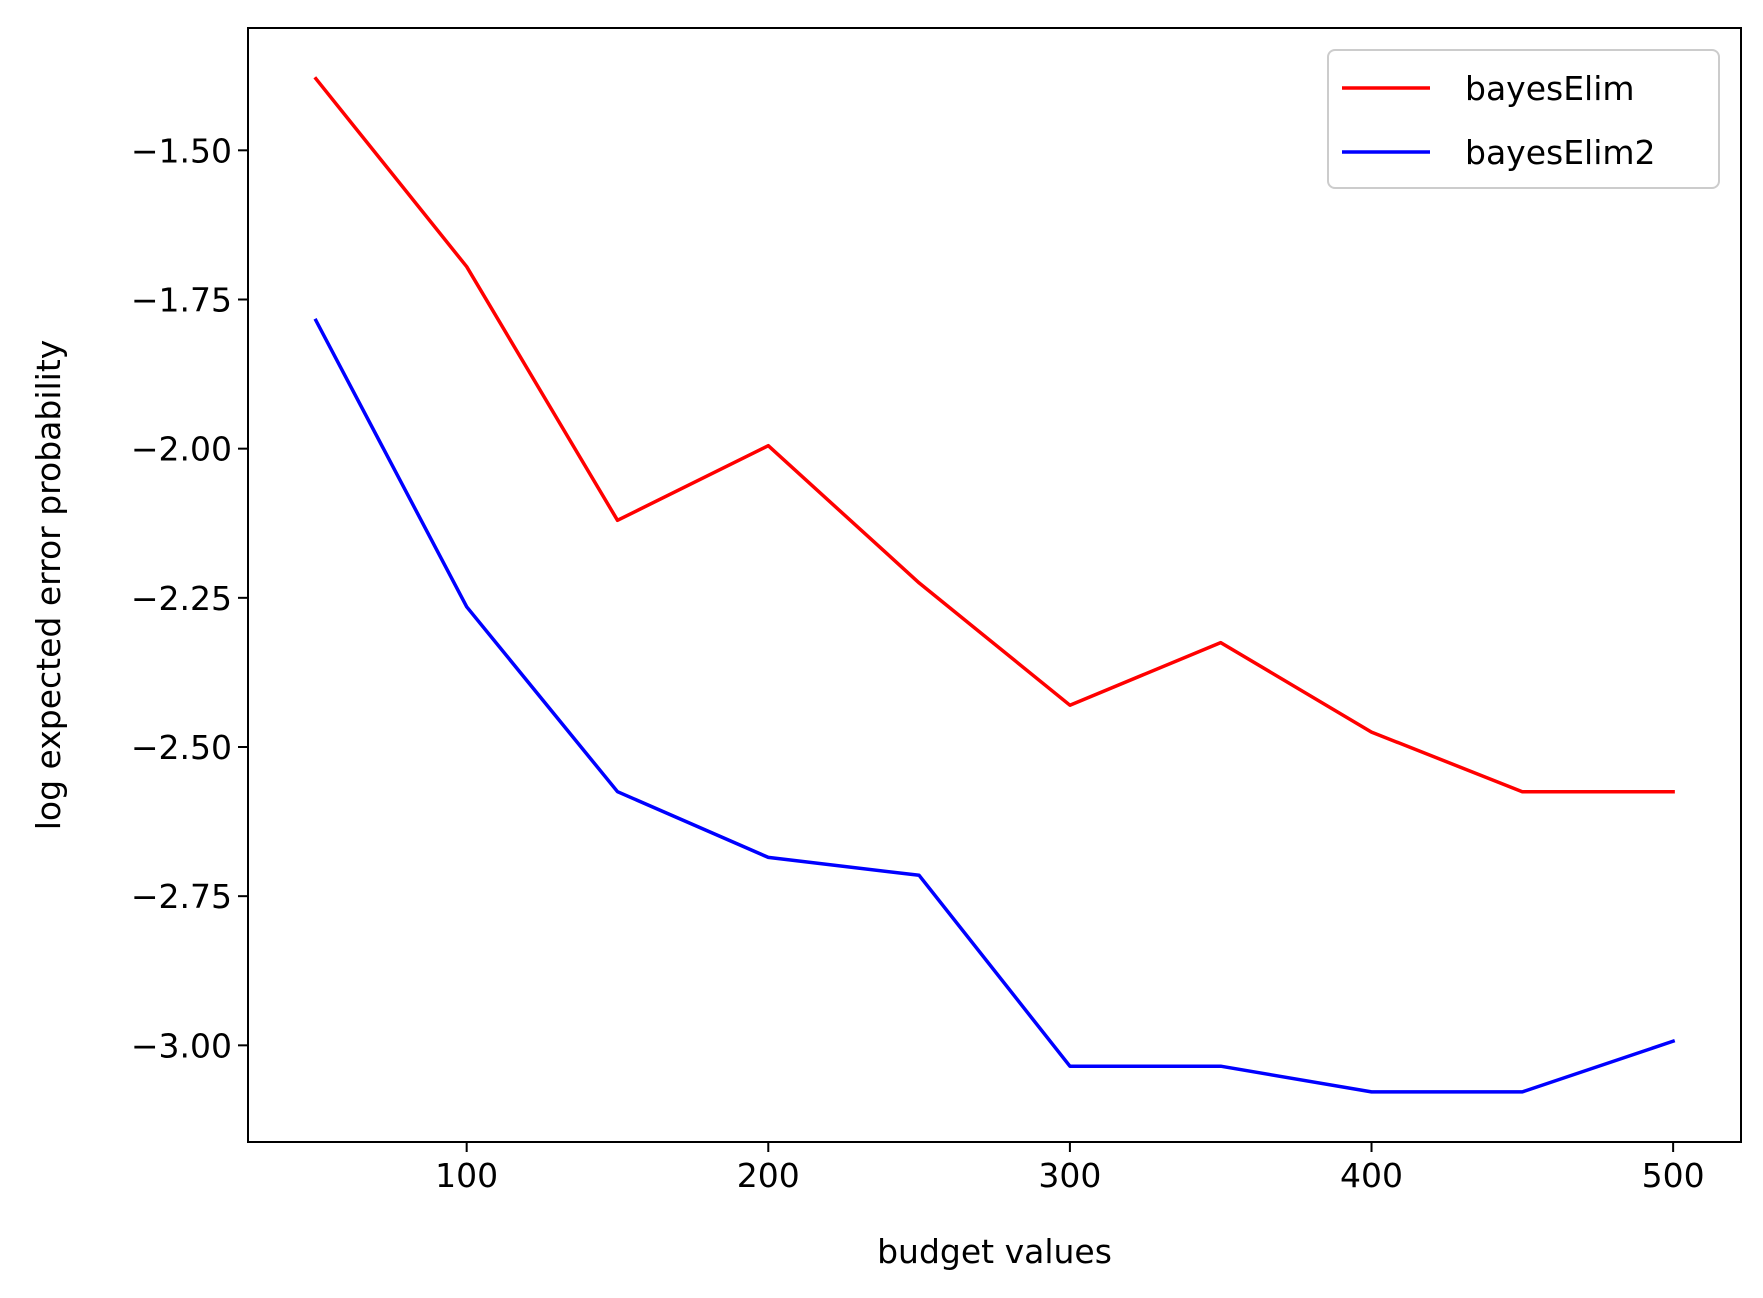 The height and width of the screenshot is (1298, 1763). I want to click on y-tick-label: −2.00, so click(181, 449).